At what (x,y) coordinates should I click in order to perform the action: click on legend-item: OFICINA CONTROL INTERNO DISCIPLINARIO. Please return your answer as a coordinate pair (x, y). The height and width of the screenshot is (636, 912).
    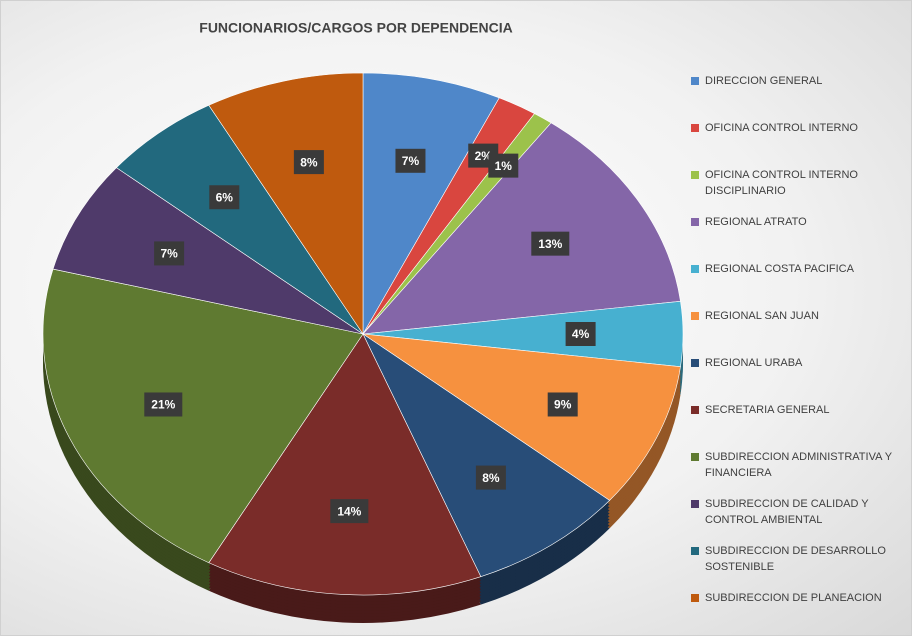
    Looking at the image, I should click on (798, 190).